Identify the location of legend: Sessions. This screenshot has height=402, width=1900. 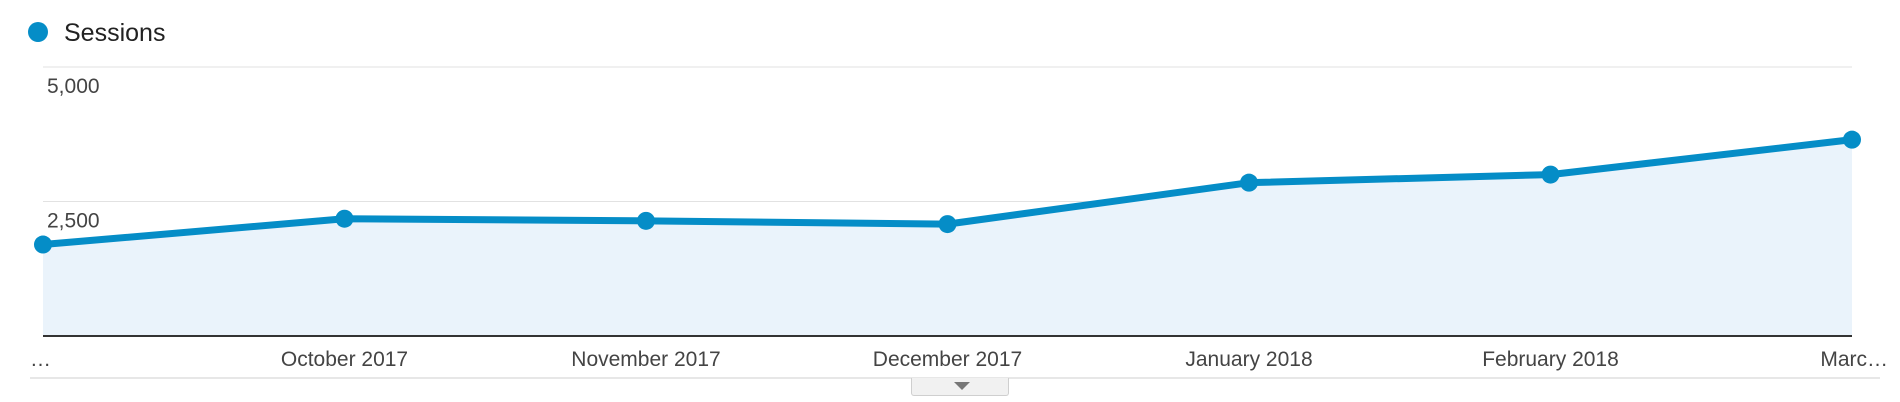
(96, 33).